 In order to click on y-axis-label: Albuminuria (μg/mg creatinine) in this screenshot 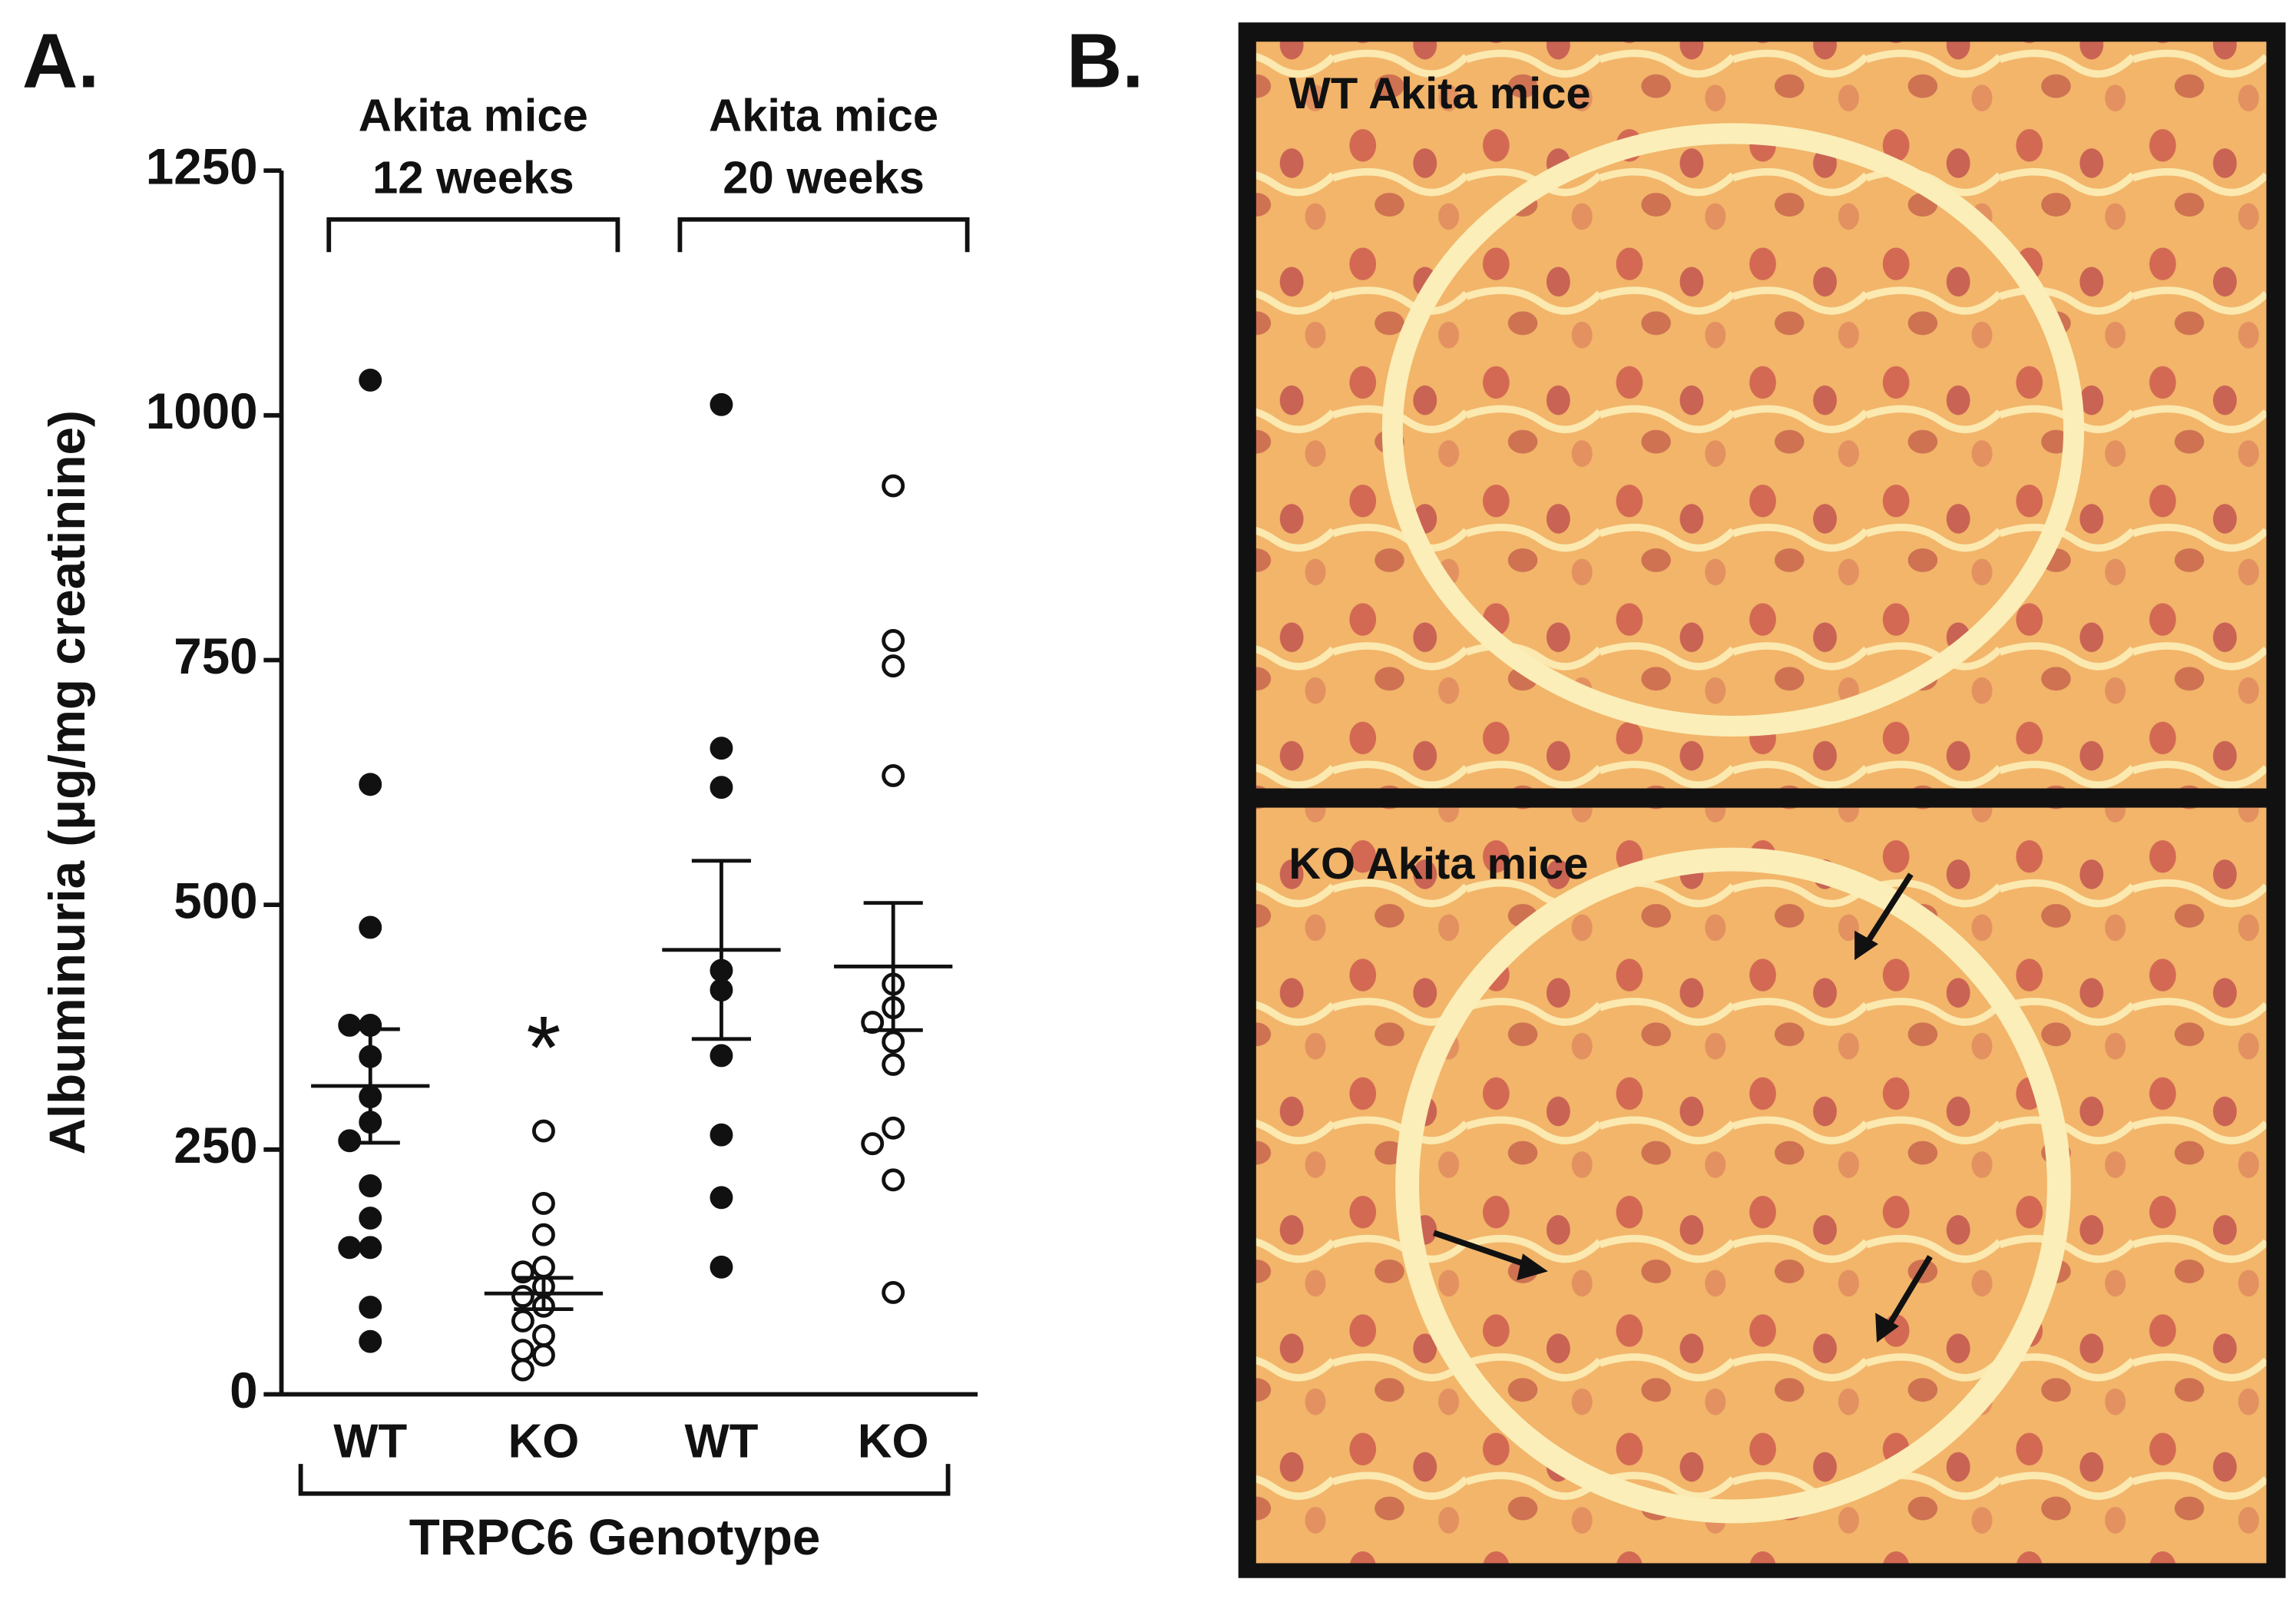, I will do `click(67, 782)`.